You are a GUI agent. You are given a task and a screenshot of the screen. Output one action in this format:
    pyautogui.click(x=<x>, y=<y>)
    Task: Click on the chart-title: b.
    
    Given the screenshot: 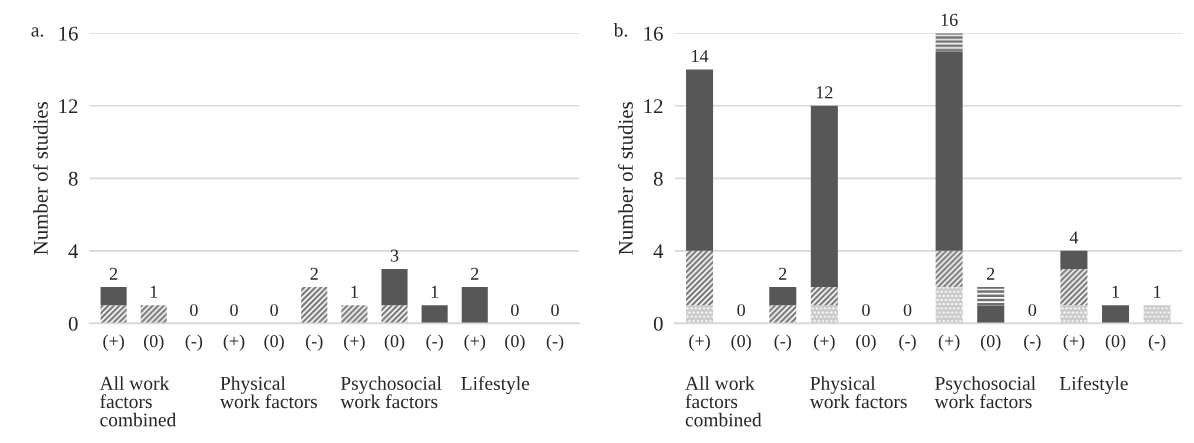 What is the action you would take?
    pyautogui.click(x=620, y=30)
    